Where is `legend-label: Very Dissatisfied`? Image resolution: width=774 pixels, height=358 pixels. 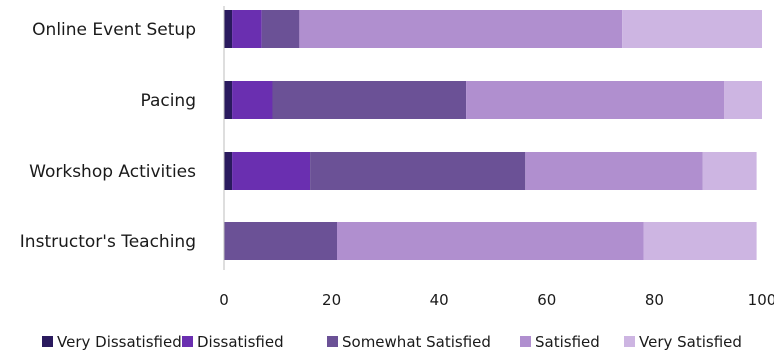 legend-label: Very Dissatisfied is located at coordinates (119, 342).